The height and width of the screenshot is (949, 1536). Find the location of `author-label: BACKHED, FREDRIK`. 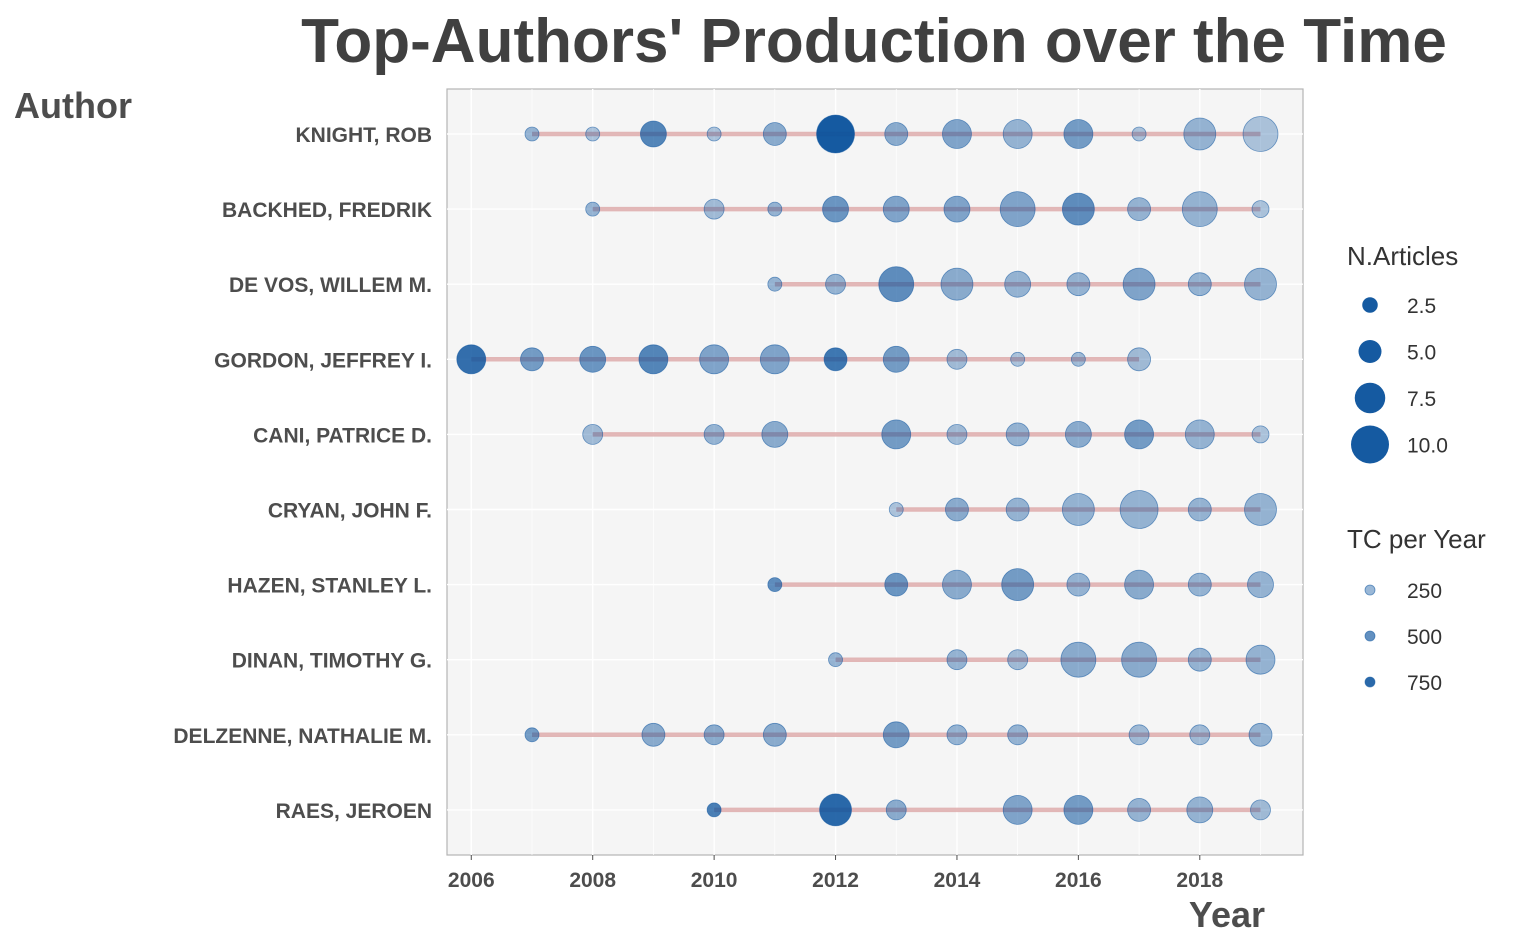

author-label: BACKHED, FREDRIK is located at coordinates (327, 210).